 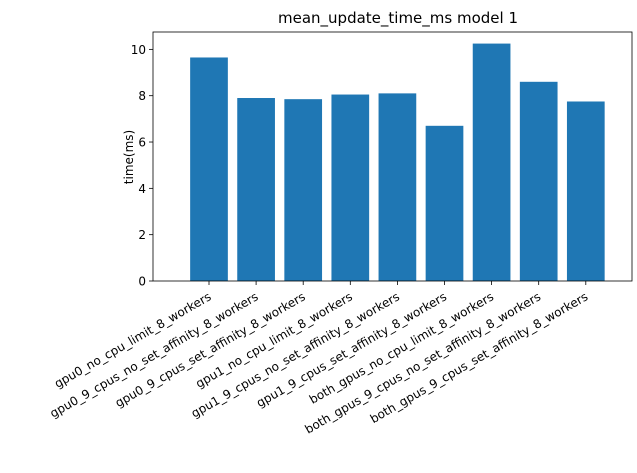 What do you see at coordinates (444, 203) in the screenshot?
I see `bar-gpu1_9_cpus_set_affinity_8_workers` at bounding box center [444, 203].